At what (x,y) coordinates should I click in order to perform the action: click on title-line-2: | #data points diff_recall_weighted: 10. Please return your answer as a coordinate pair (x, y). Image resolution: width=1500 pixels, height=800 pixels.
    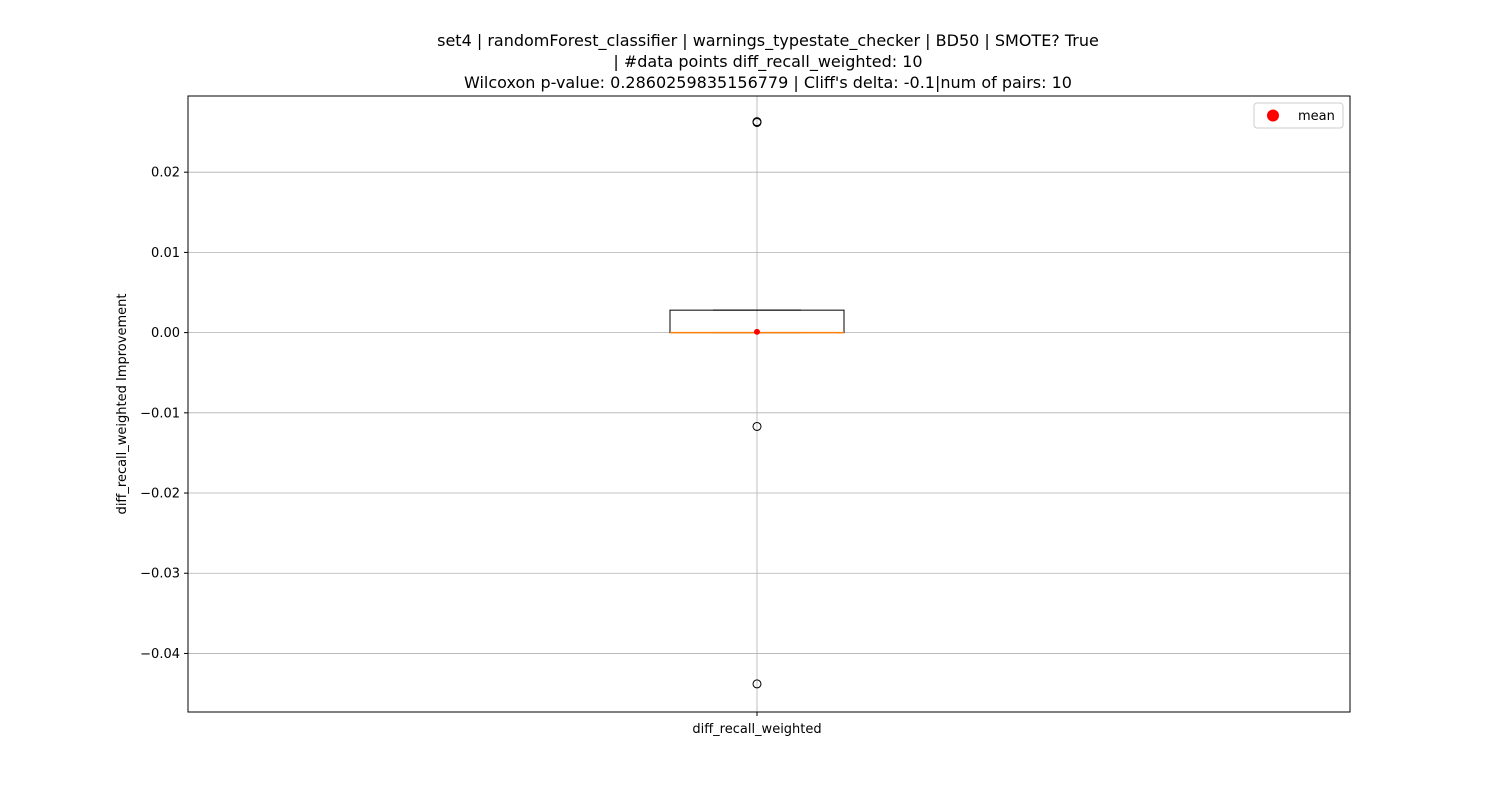
    Looking at the image, I should click on (767, 62).